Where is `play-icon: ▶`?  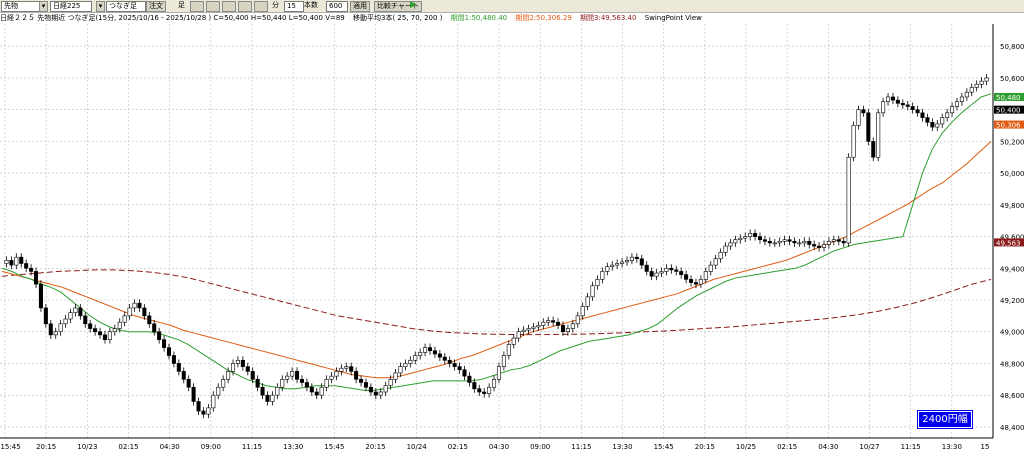
play-icon: ▶ is located at coordinates (413, 5).